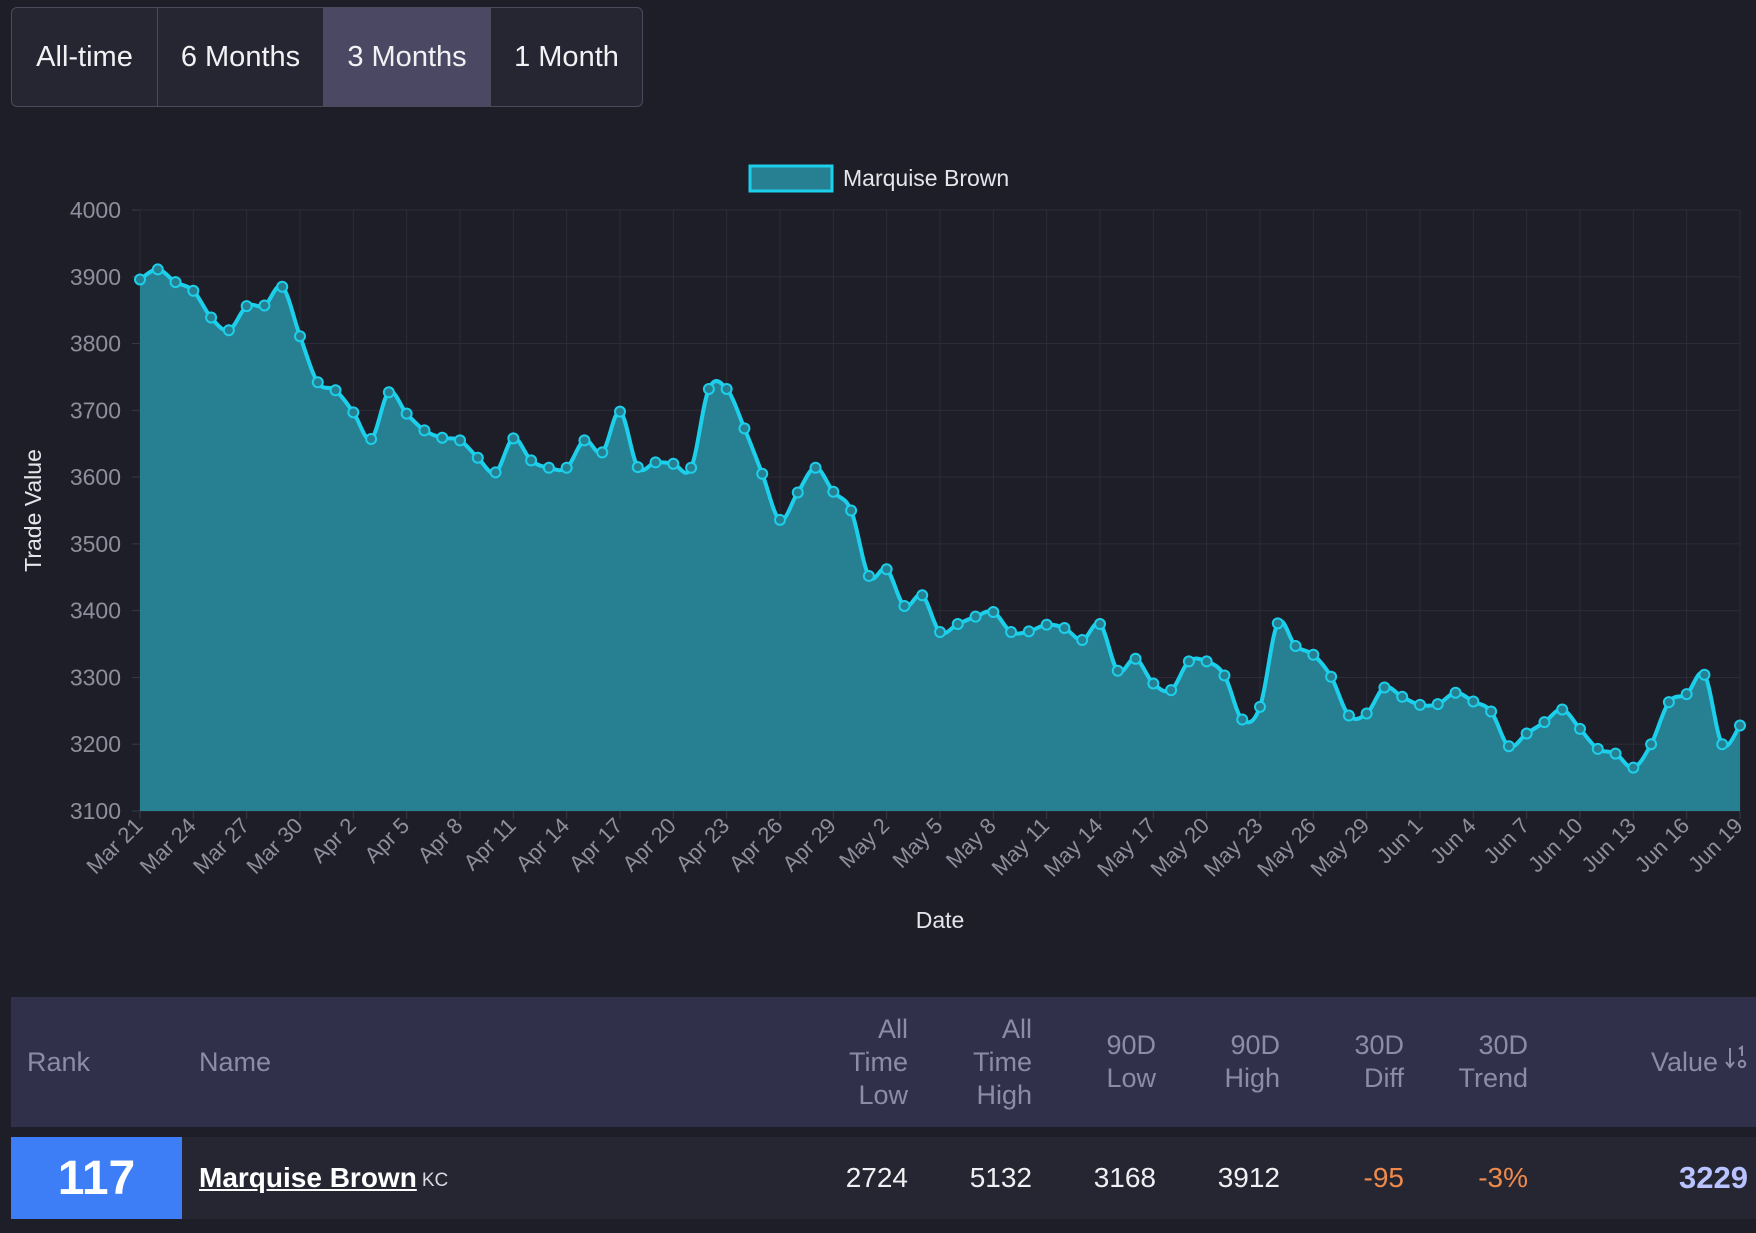  Describe the element at coordinates (926, 178) in the screenshot. I see `legend-label: Marquise Brown` at that location.